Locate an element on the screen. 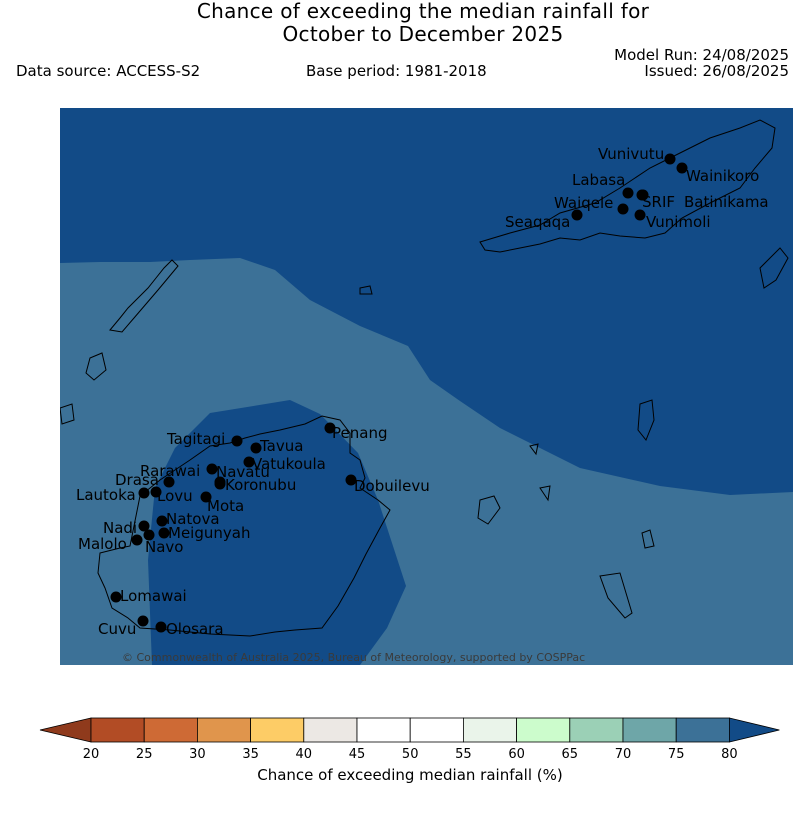 The image size is (804, 816). station-marker-lomawai is located at coordinates (116, 597).